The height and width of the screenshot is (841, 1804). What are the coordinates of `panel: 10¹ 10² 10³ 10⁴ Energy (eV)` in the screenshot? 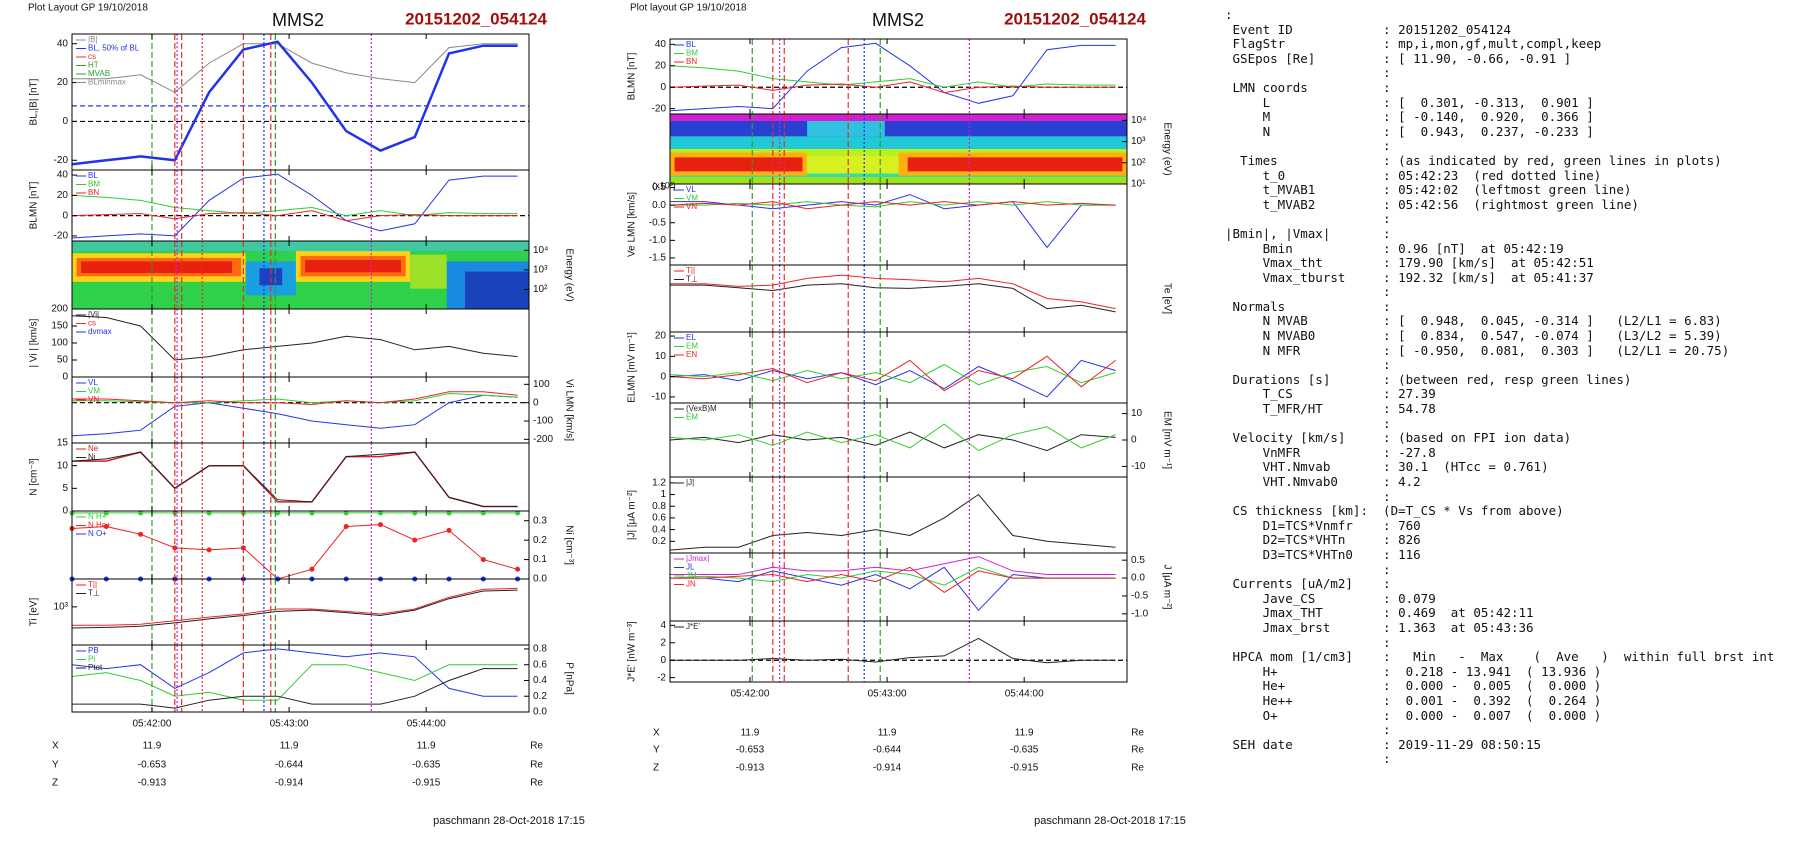 It's located at (920, 151).